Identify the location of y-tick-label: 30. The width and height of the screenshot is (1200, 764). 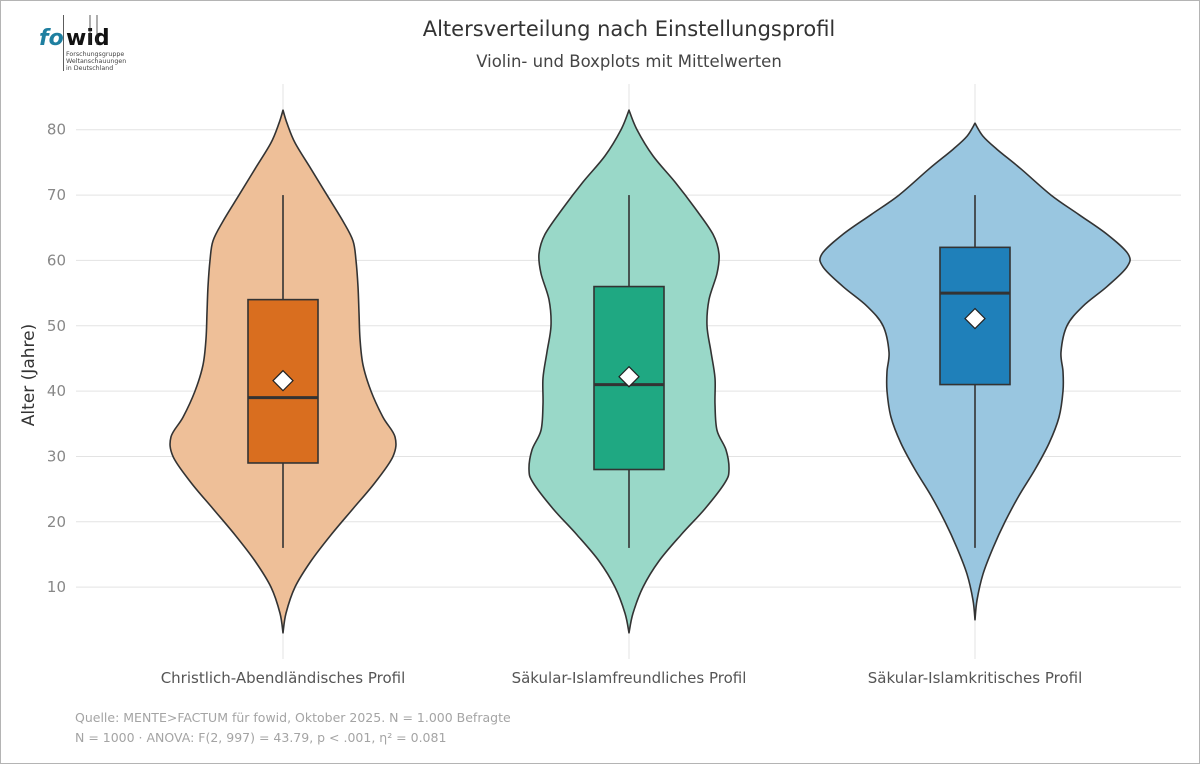
(56, 456).